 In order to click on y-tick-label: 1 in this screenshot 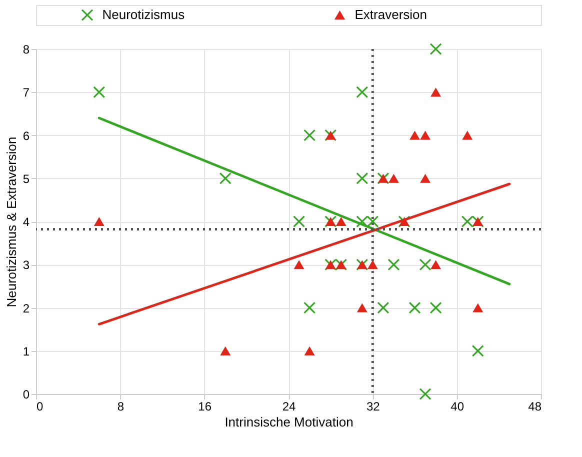, I will do `click(26, 351)`.